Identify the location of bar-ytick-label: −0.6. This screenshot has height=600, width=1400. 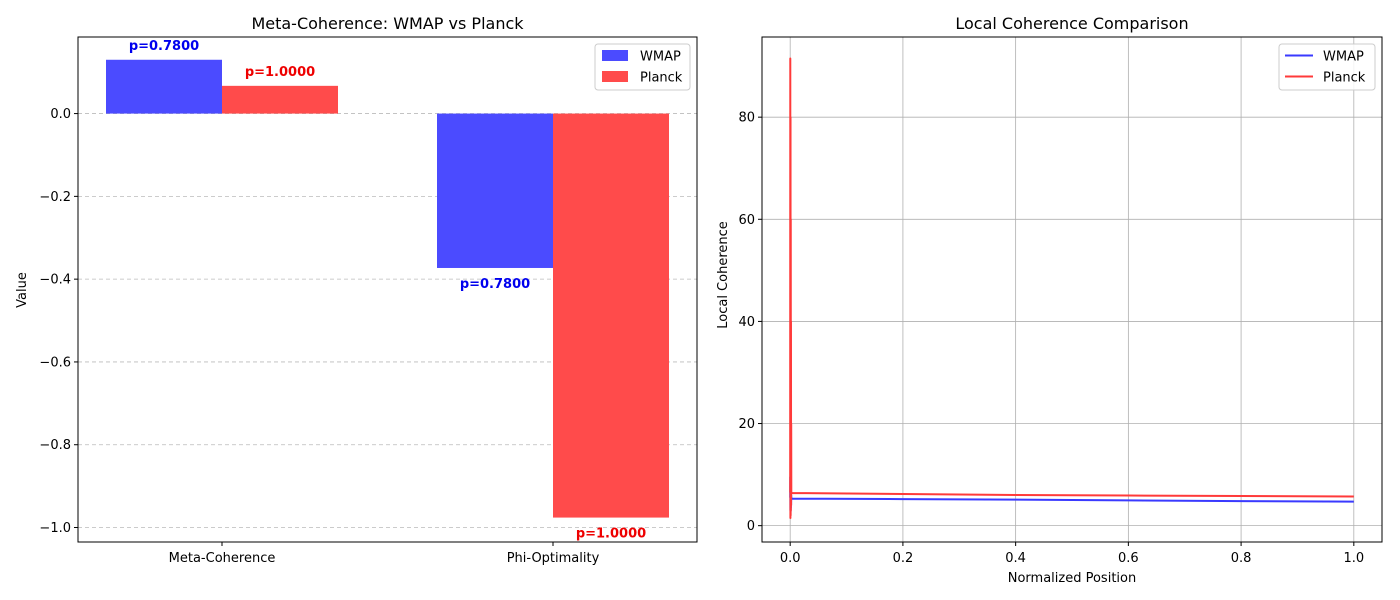
(55, 362).